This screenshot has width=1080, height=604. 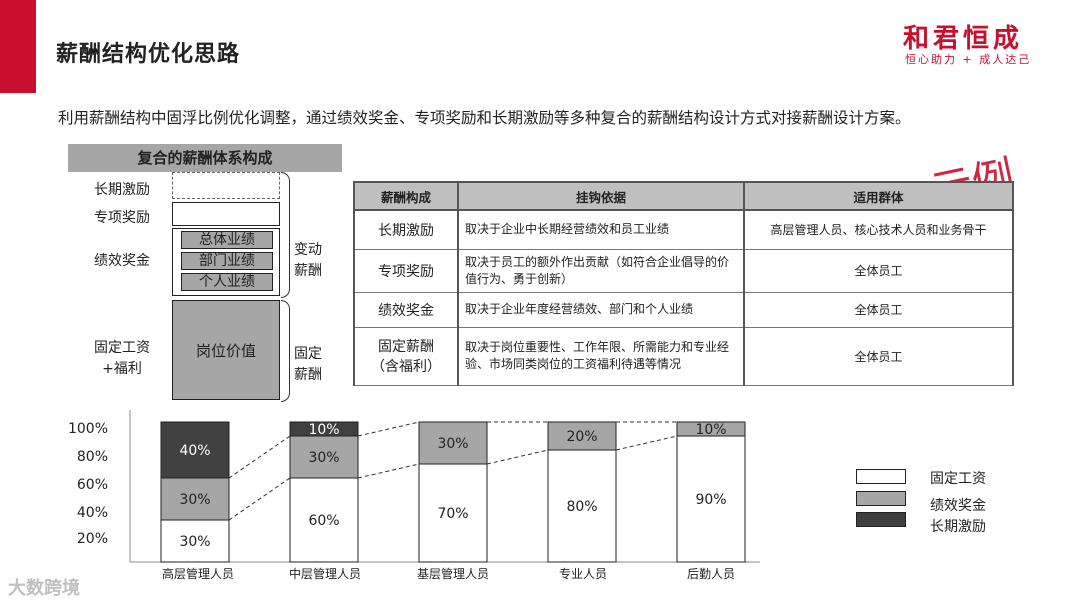 What do you see at coordinates (710, 574) in the screenshot?
I see `category-label: 后勤人员` at bounding box center [710, 574].